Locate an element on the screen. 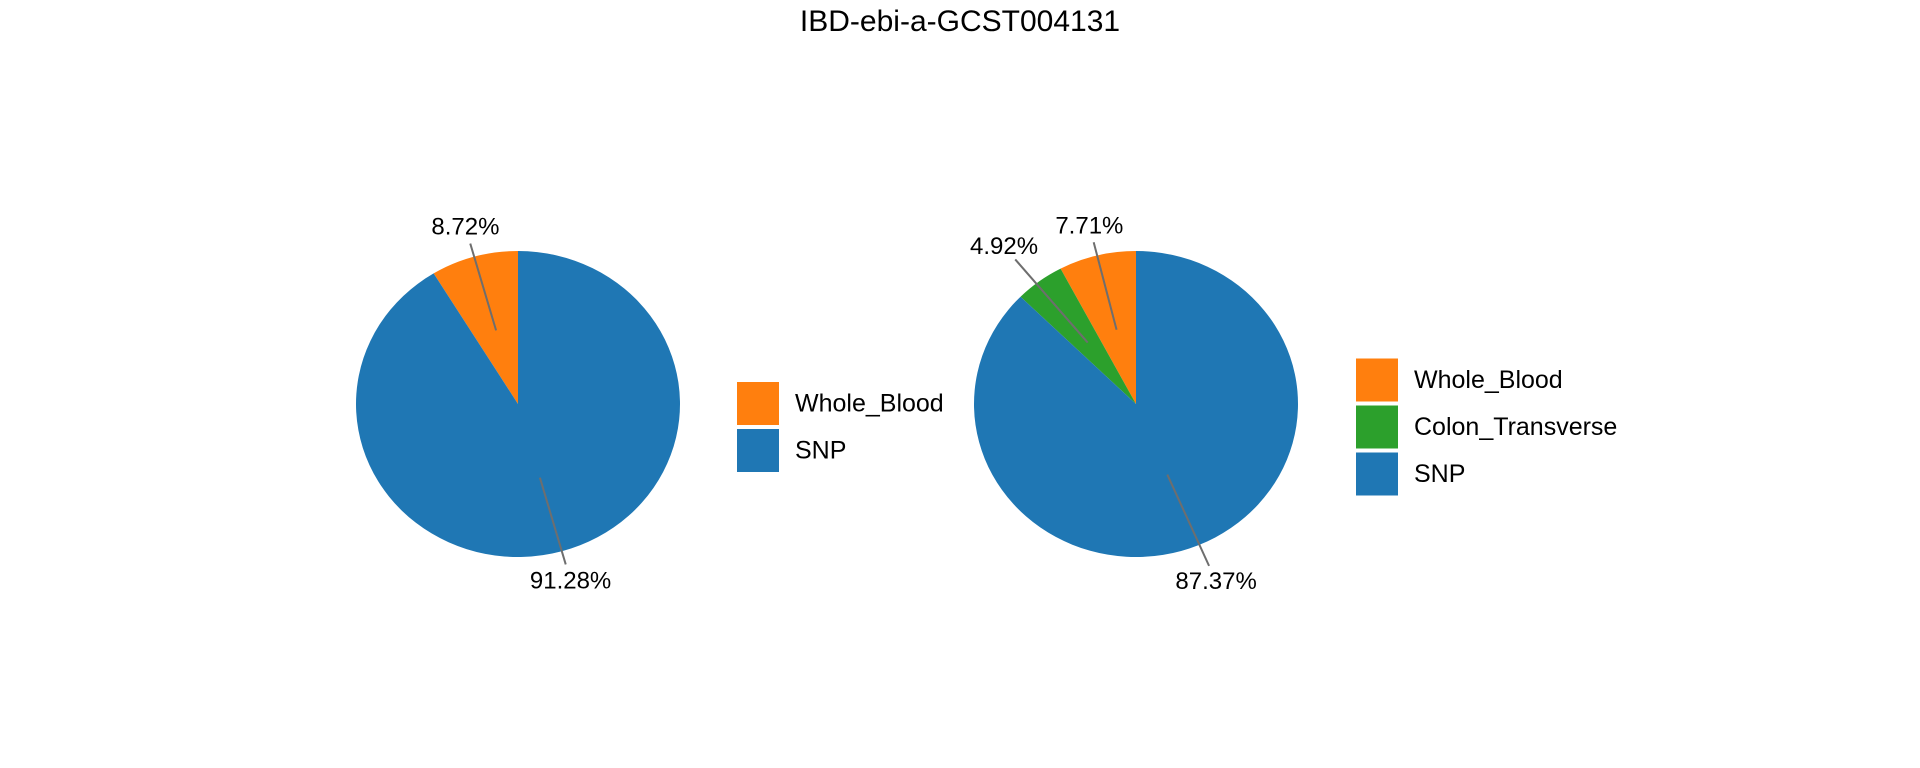 The height and width of the screenshot is (768, 1920). left-pie-slice-SNP is located at coordinates (517, 403).